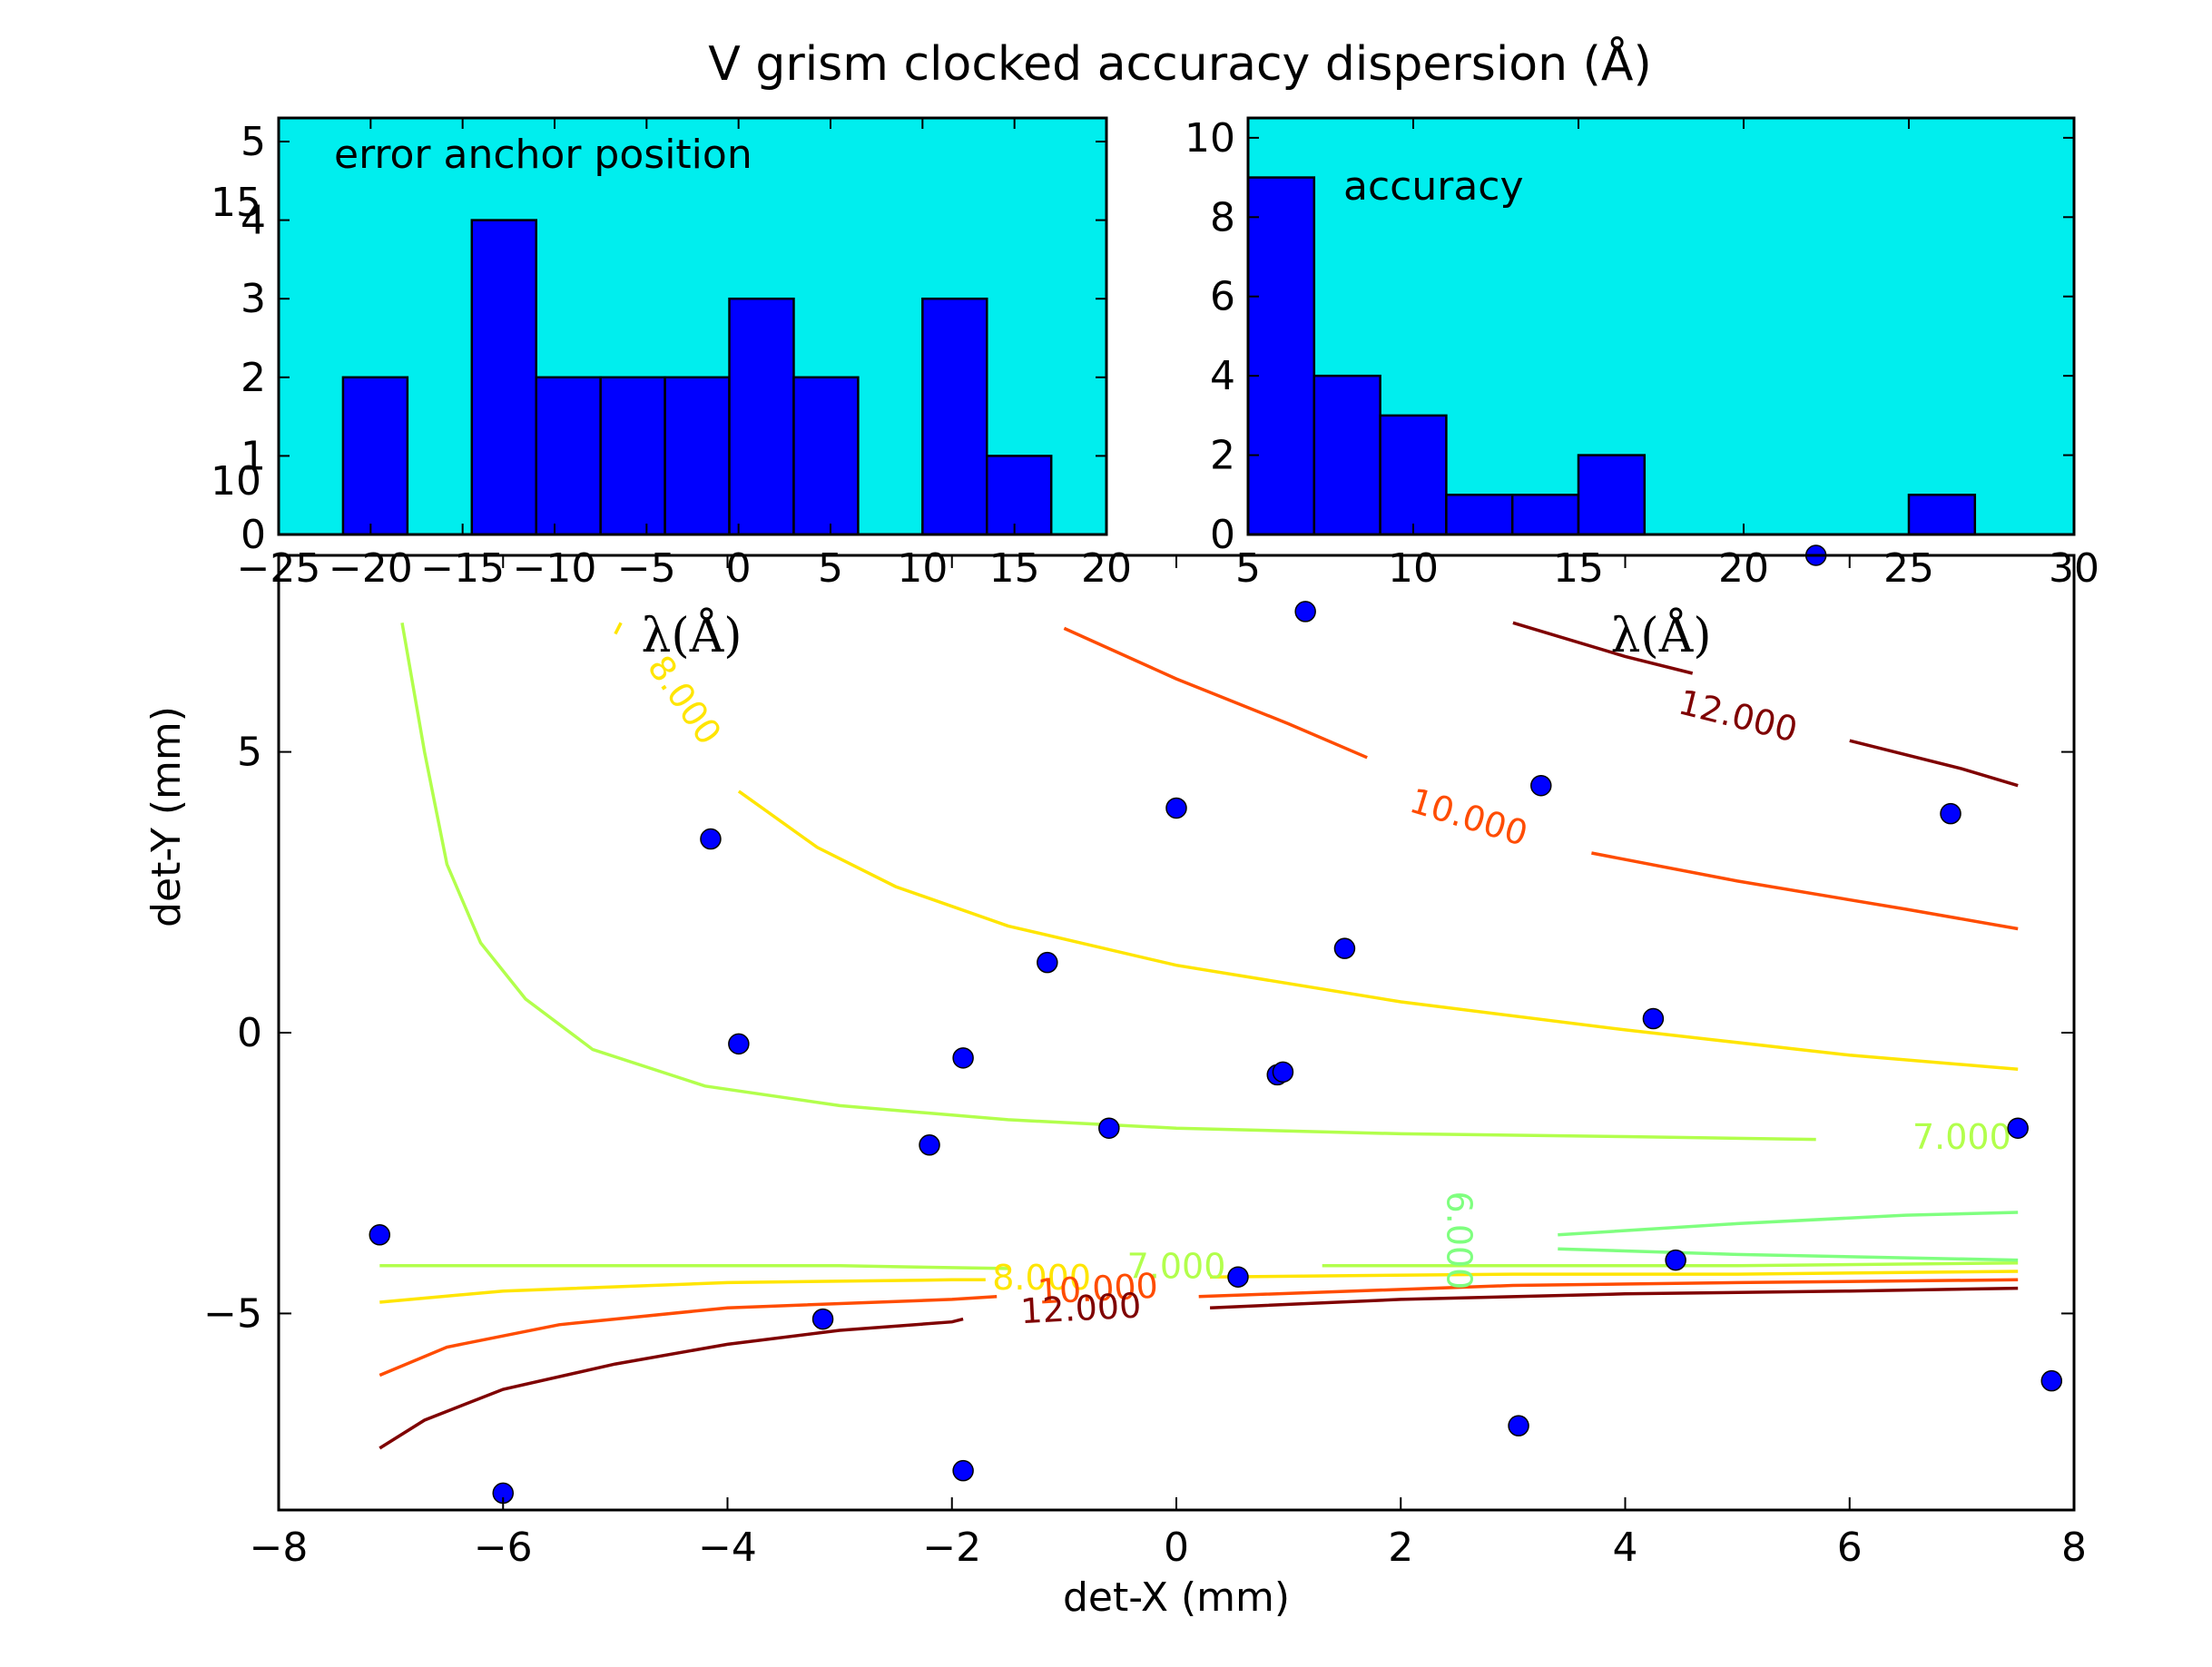 Image resolution: width=2212 pixels, height=1667 pixels. Describe the element at coordinates (1625, 1548) in the screenshot. I see `xtick-label-6: 4` at that location.